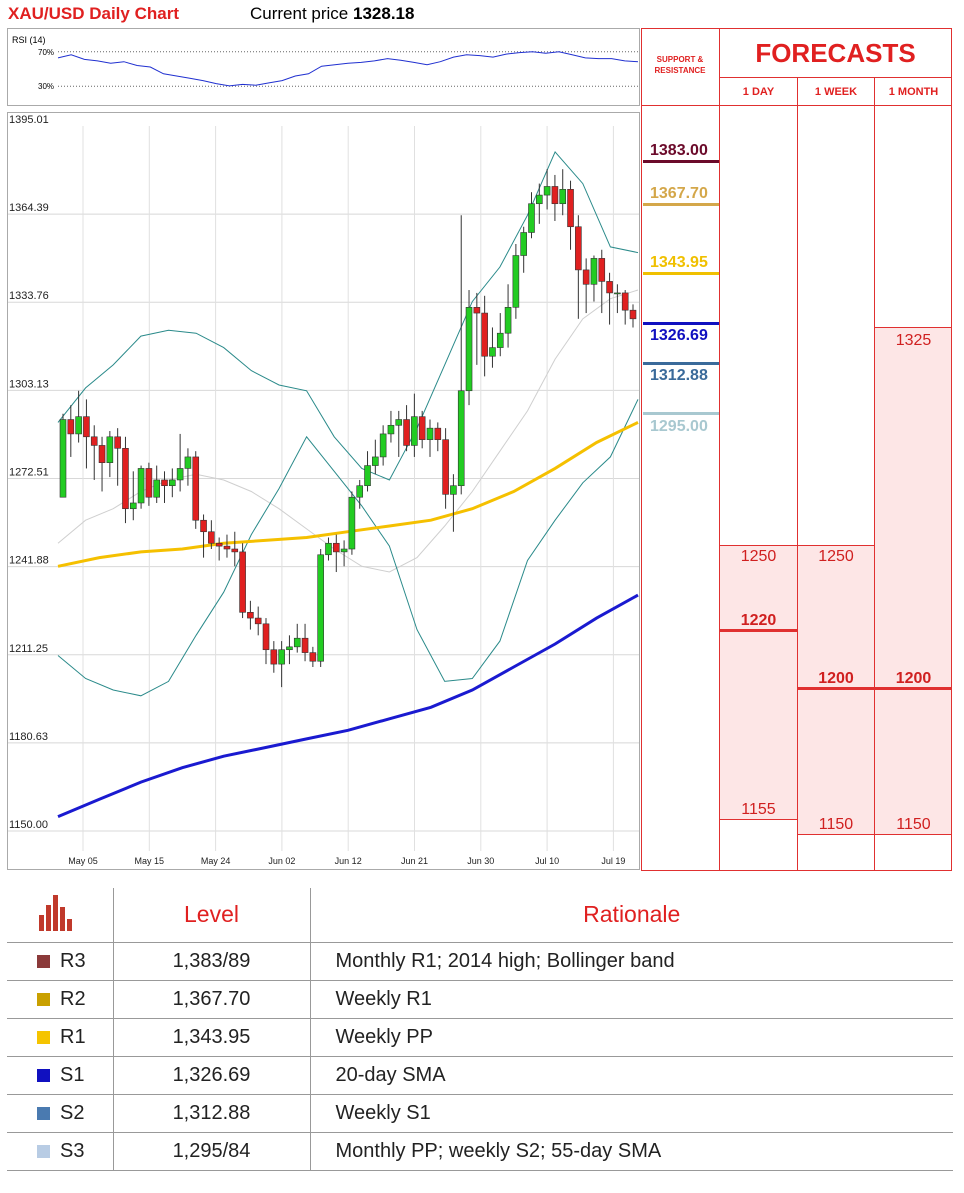  Describe the element at coordinates (28, 737) in the screenshot. I see `y-tick-label: 1180.63` at that location.